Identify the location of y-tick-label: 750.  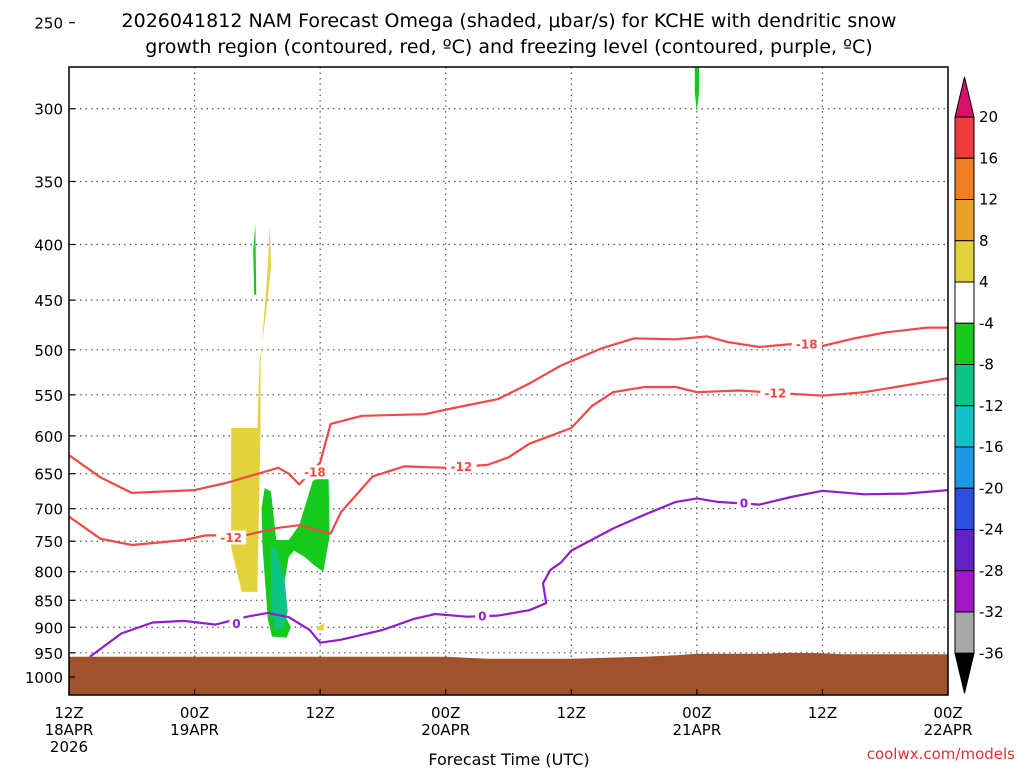
(48, 542).